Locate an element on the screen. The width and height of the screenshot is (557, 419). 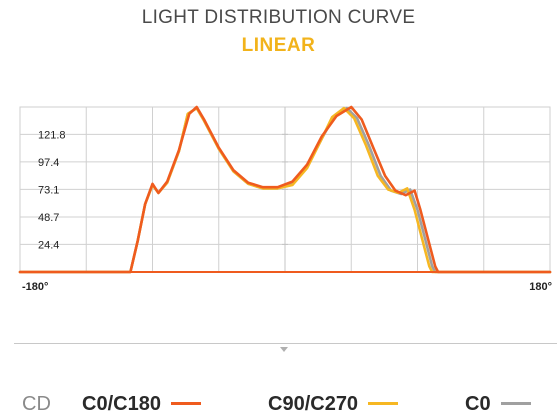
legend-item-c90-c270: C90/C270 is located at coordinates (333, 404).